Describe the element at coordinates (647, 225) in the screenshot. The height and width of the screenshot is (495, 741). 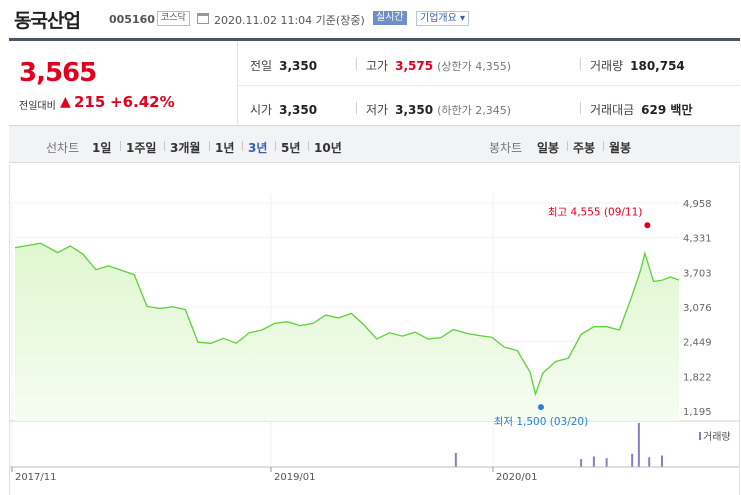
I see `max-point-marker` at that location.